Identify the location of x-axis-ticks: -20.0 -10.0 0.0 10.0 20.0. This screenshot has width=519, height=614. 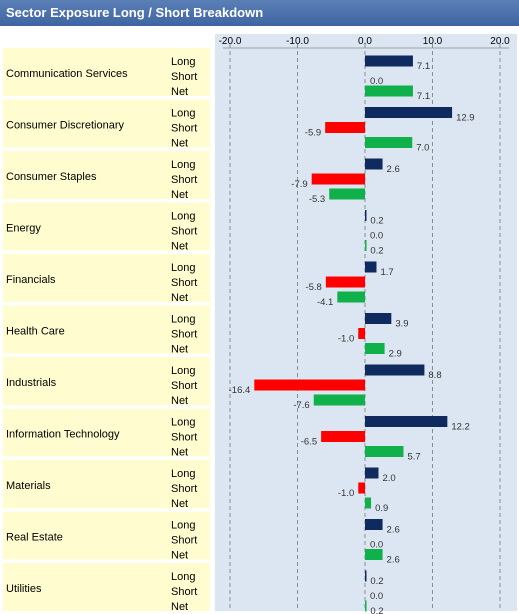
(365, 41).